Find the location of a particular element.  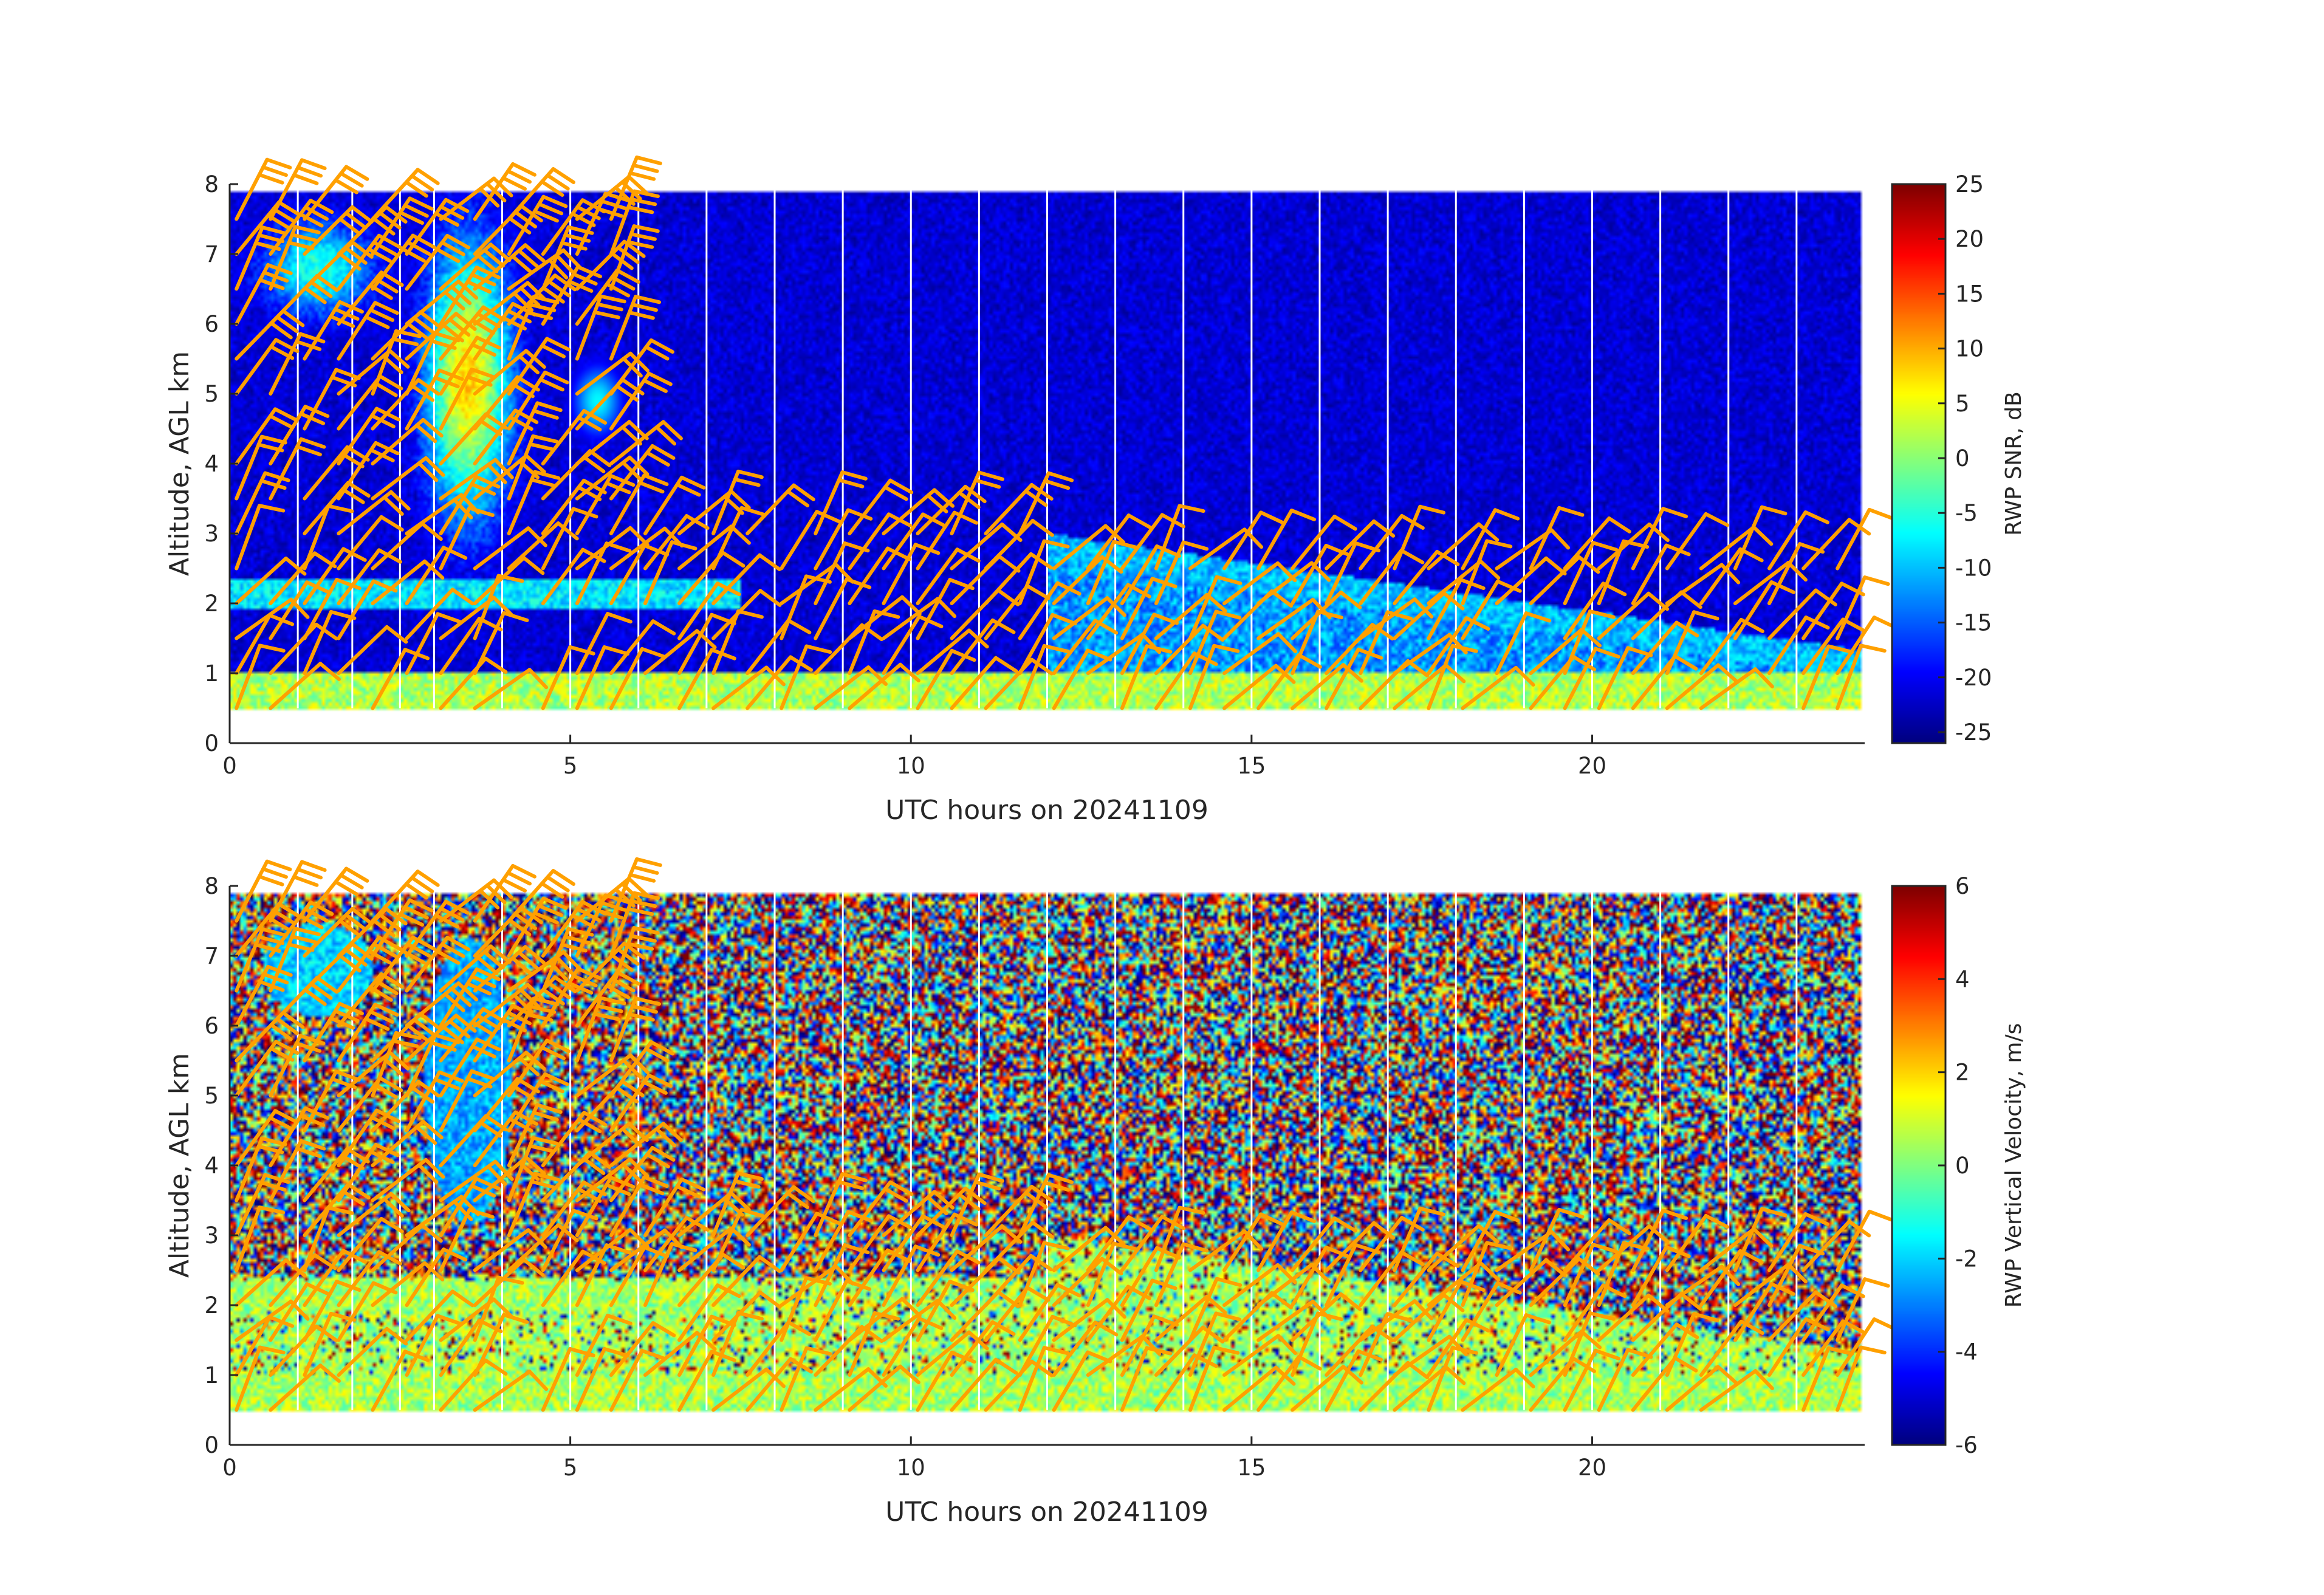

velocity-colorbar-label: RWP Vertical Velocity, m/s is located at coordinates (2014, 1165).